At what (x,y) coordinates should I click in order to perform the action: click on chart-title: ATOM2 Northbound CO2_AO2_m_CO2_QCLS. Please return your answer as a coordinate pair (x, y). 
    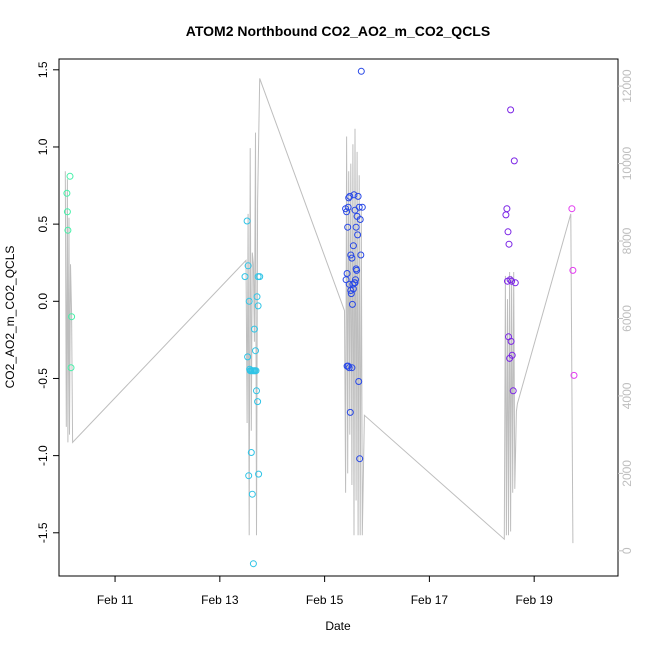
    Looking at the image, I should click on (338, 31).